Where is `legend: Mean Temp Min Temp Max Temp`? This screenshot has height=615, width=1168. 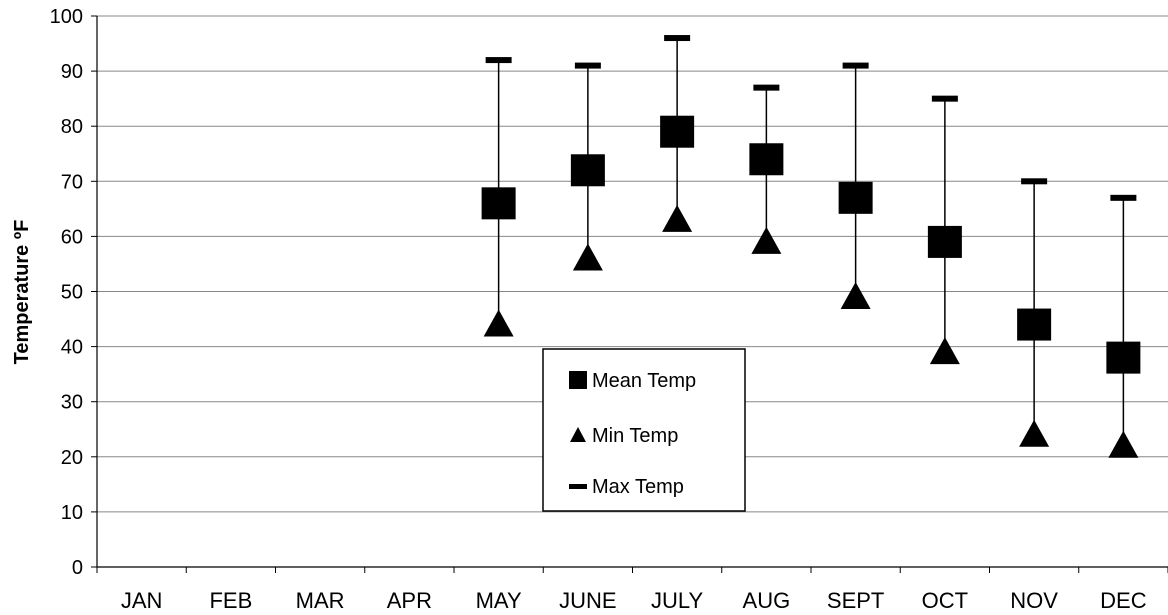
legend: Mean Temp Min Temp Max Temp is located at coordinates (644, 430).